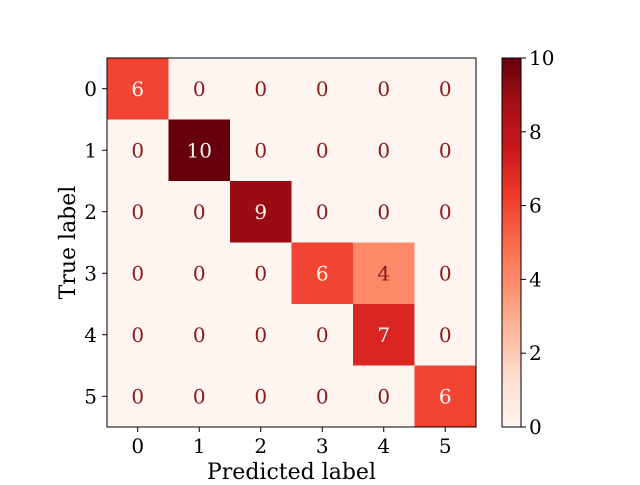  I want to click on heatmap-cell-r3-c3, so click(322, 273).